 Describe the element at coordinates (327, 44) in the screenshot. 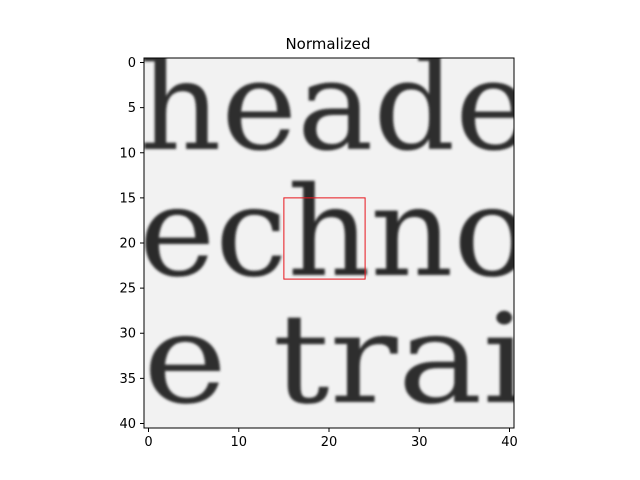

I see `chart-title: Normalized` at that location.